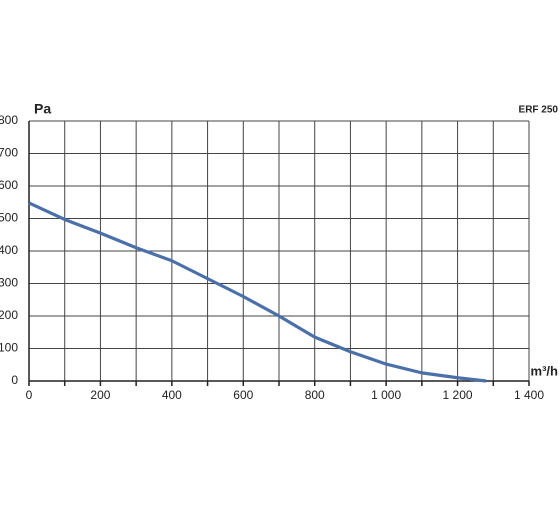 This screenshot has height=509, width=560. I want to click on chart-title: ERF 250, so click(539, 110).